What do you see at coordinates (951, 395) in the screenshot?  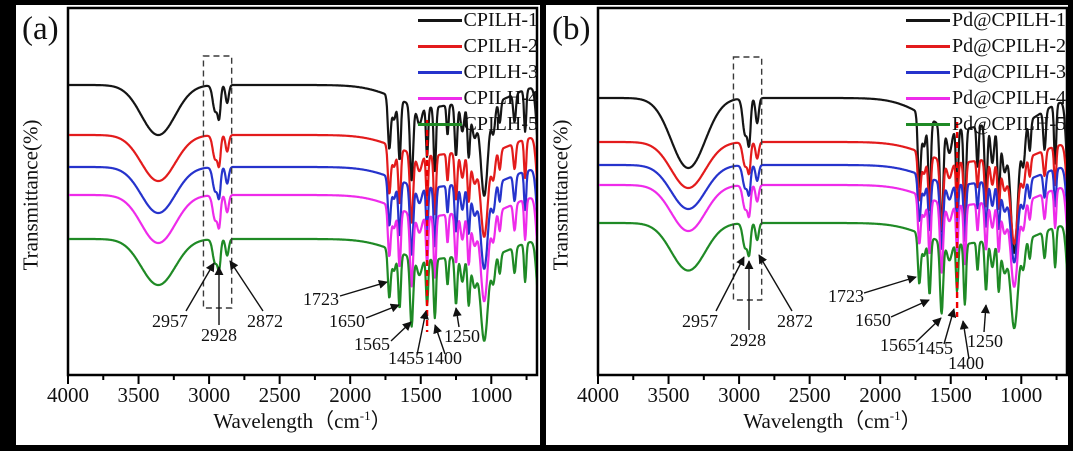 I see `x-tick-label: 1500` at bounding box center [951, 395].